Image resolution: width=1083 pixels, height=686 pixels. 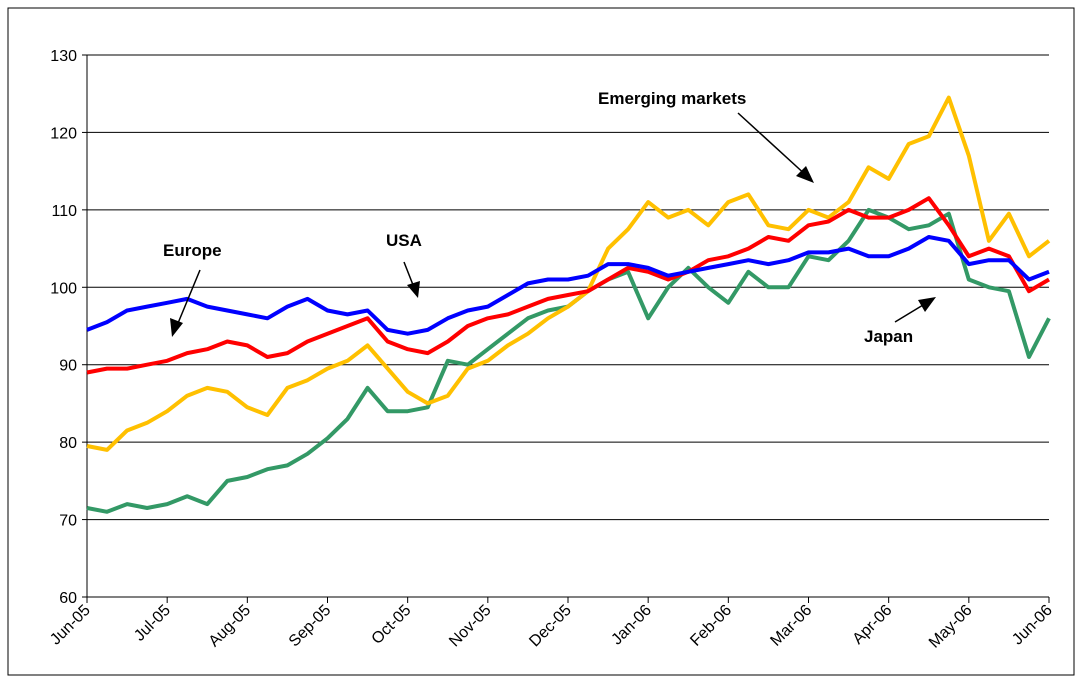 What do you see at coordinates (68, 443) in the screenshot?
I see `y-tick-label: 80` at bounding box center [68, 443].